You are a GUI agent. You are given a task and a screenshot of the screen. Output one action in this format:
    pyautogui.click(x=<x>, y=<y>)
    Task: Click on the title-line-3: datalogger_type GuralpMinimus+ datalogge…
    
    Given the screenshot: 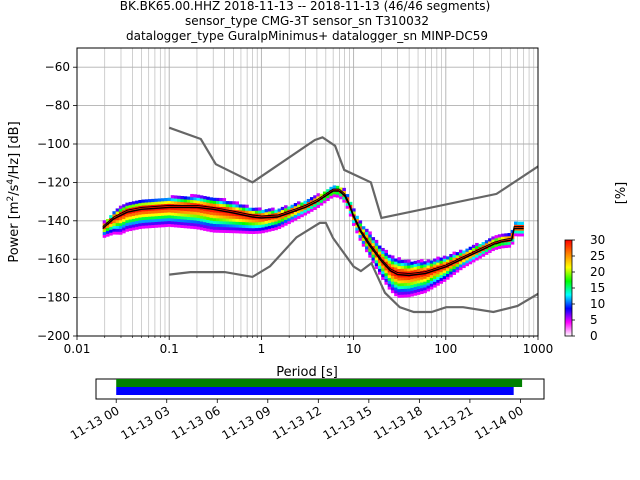 What is the action you would take?
    pyautogui.click(x=307, y=36)
    